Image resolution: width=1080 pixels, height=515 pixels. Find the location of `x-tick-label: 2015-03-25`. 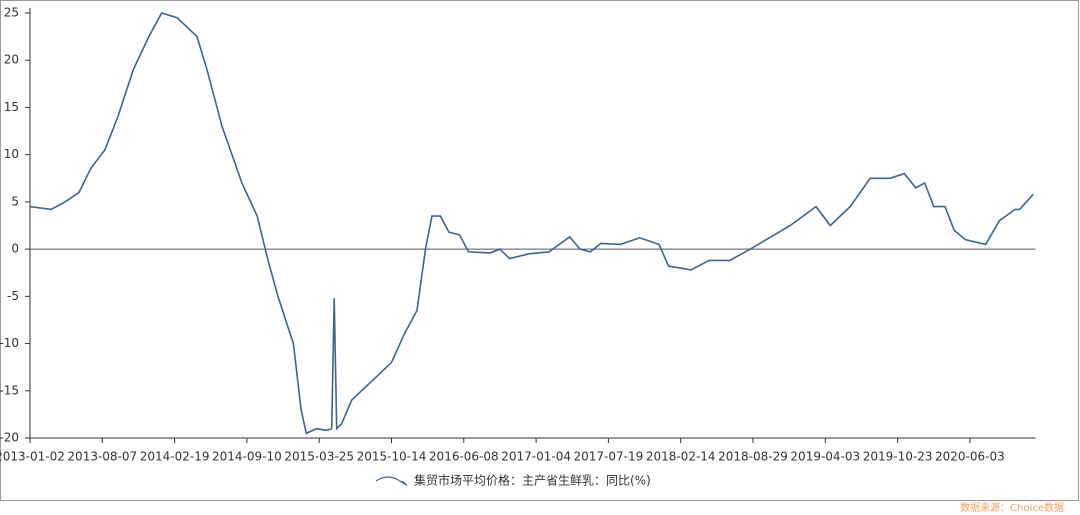

x-tick-label: 2015-03-25 is located at coordinates (319, 457).